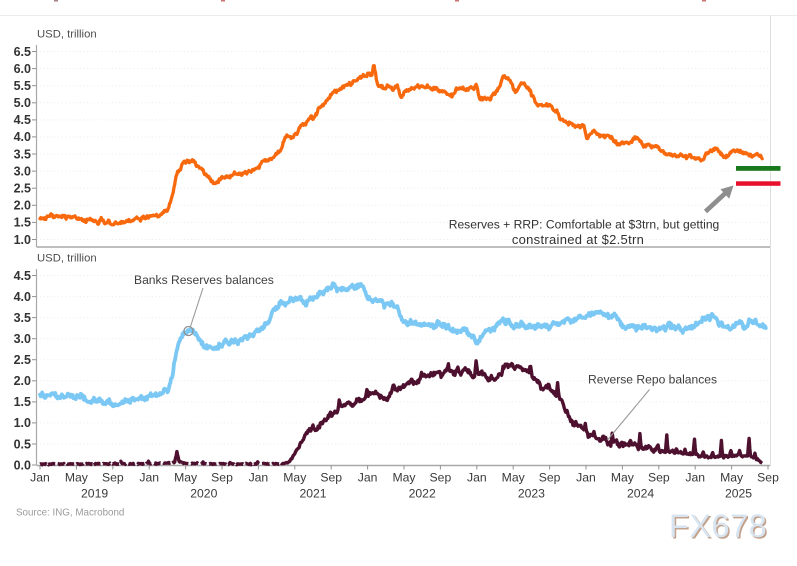 This screenshot has height=566, width=797. What do you see at coordinates (652, 380) in the screenshot?
I see `svg-text: Reverse Repo balances` at bounding box center [652, 380].